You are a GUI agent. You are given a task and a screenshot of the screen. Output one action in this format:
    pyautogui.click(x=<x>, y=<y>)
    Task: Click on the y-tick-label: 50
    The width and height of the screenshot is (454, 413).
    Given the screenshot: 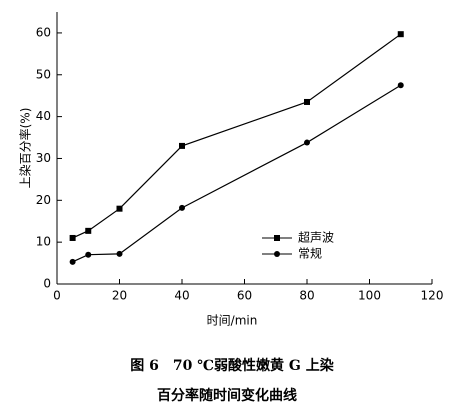 What is the action you would take?
    pyautogui.click(x=43, y=74)
    